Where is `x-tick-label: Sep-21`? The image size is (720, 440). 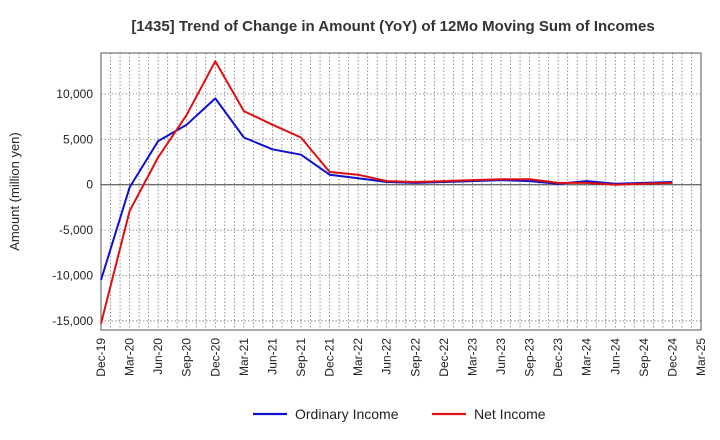 x-tick-label: Sep-21 is located at coordinates (301, 357).